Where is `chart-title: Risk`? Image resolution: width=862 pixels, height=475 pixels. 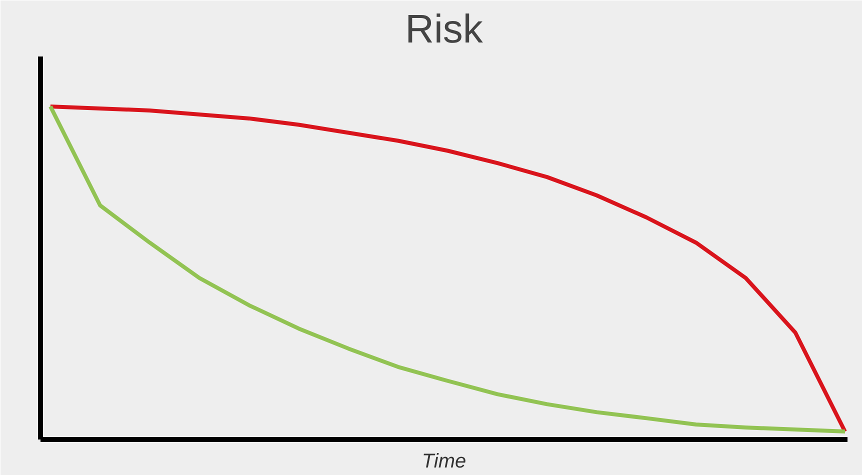 chart-title: Risk is located at coordinates (444, 30).